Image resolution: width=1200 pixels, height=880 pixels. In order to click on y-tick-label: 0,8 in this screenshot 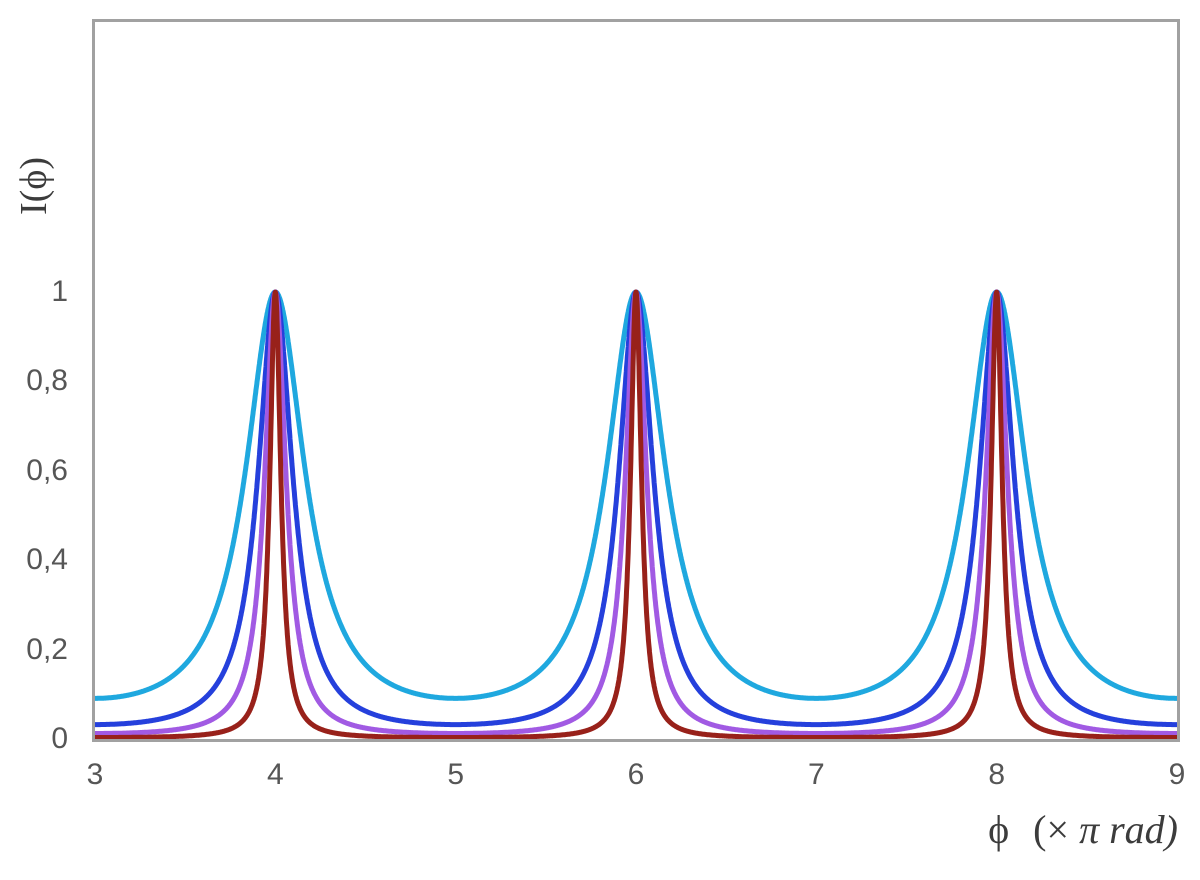, I will do `click(47, 381)`.